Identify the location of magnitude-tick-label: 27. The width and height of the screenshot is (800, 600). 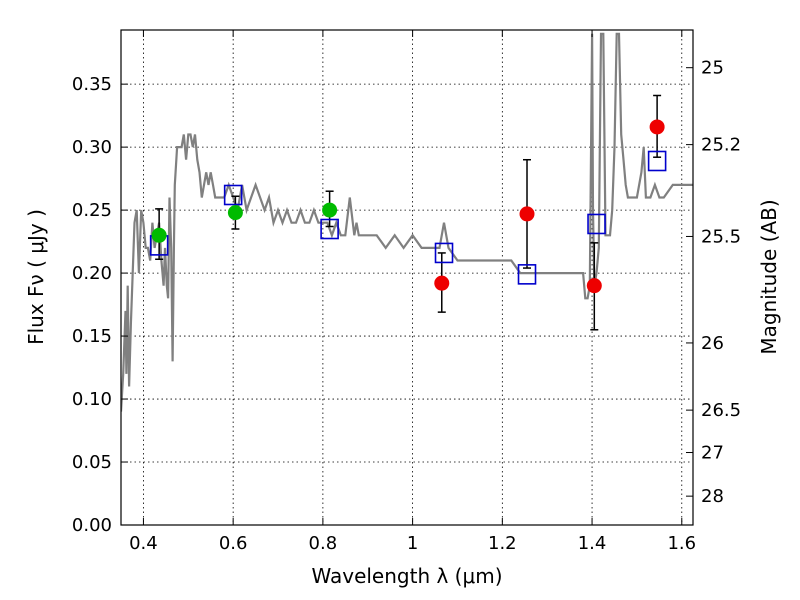
(712, 453).